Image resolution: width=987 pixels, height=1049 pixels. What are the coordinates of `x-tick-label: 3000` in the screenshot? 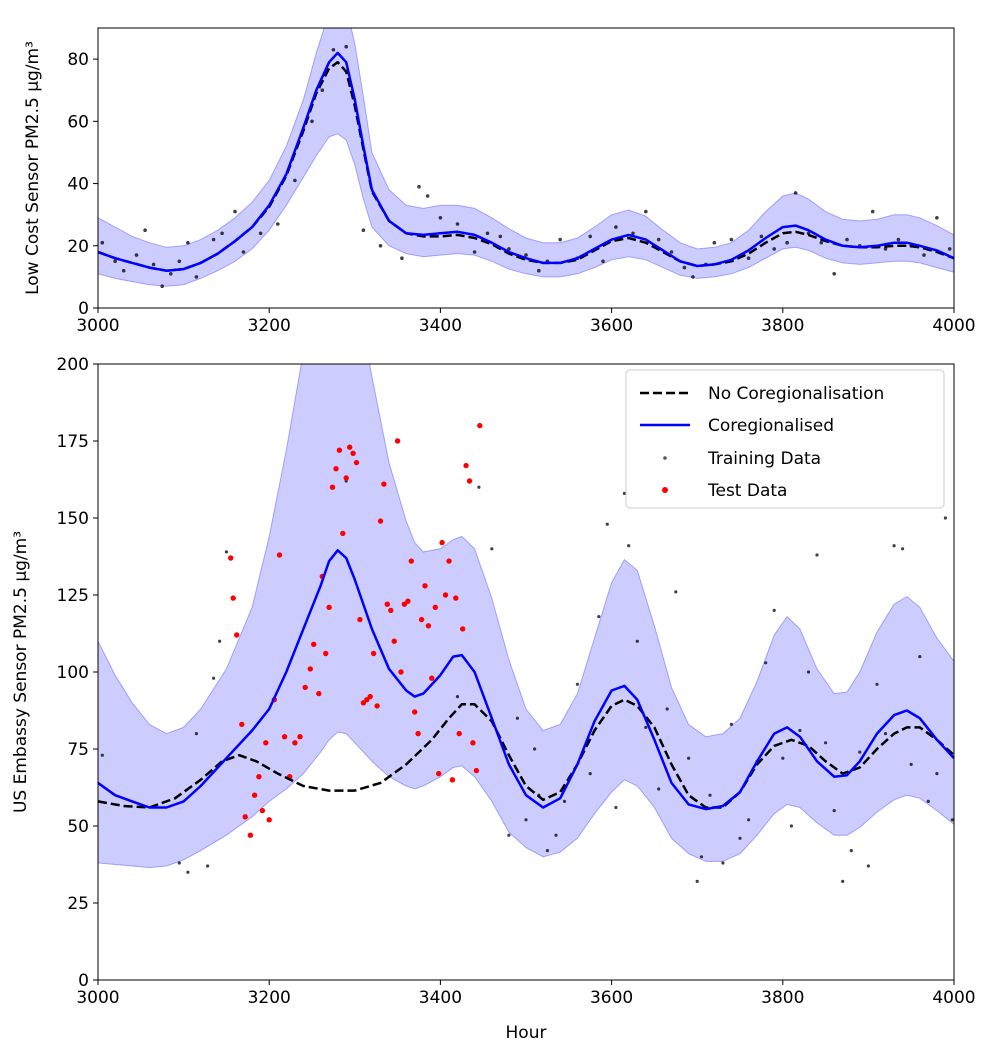 It's located at (97, 326).